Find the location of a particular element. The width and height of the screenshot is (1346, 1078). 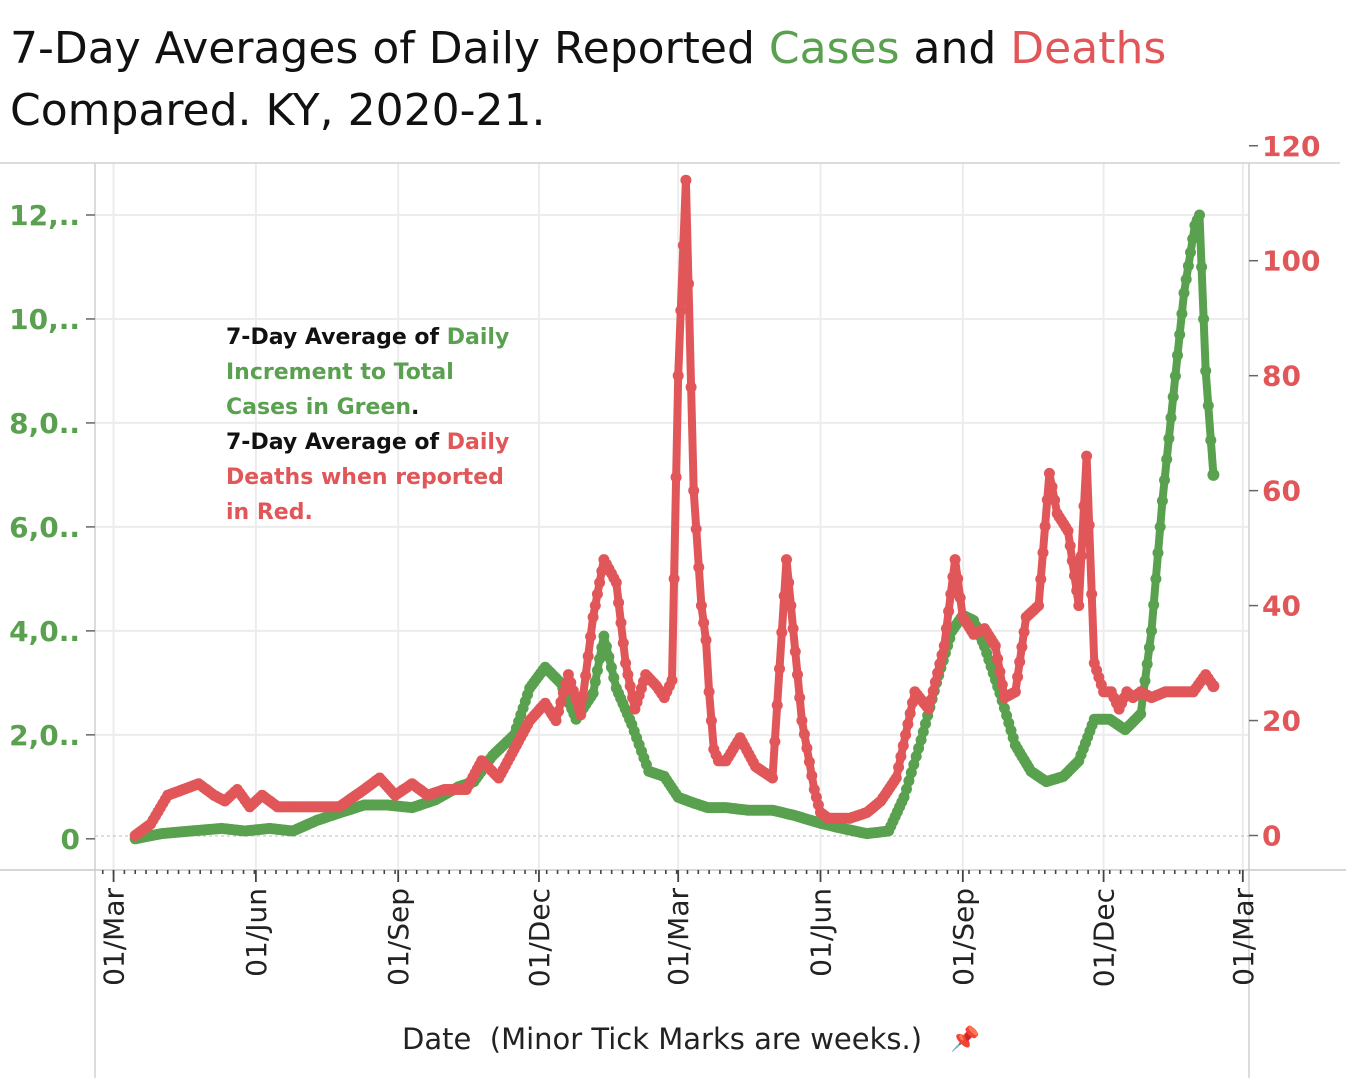

left-tick-label: 12,.. is located at coordinates (44, 215).